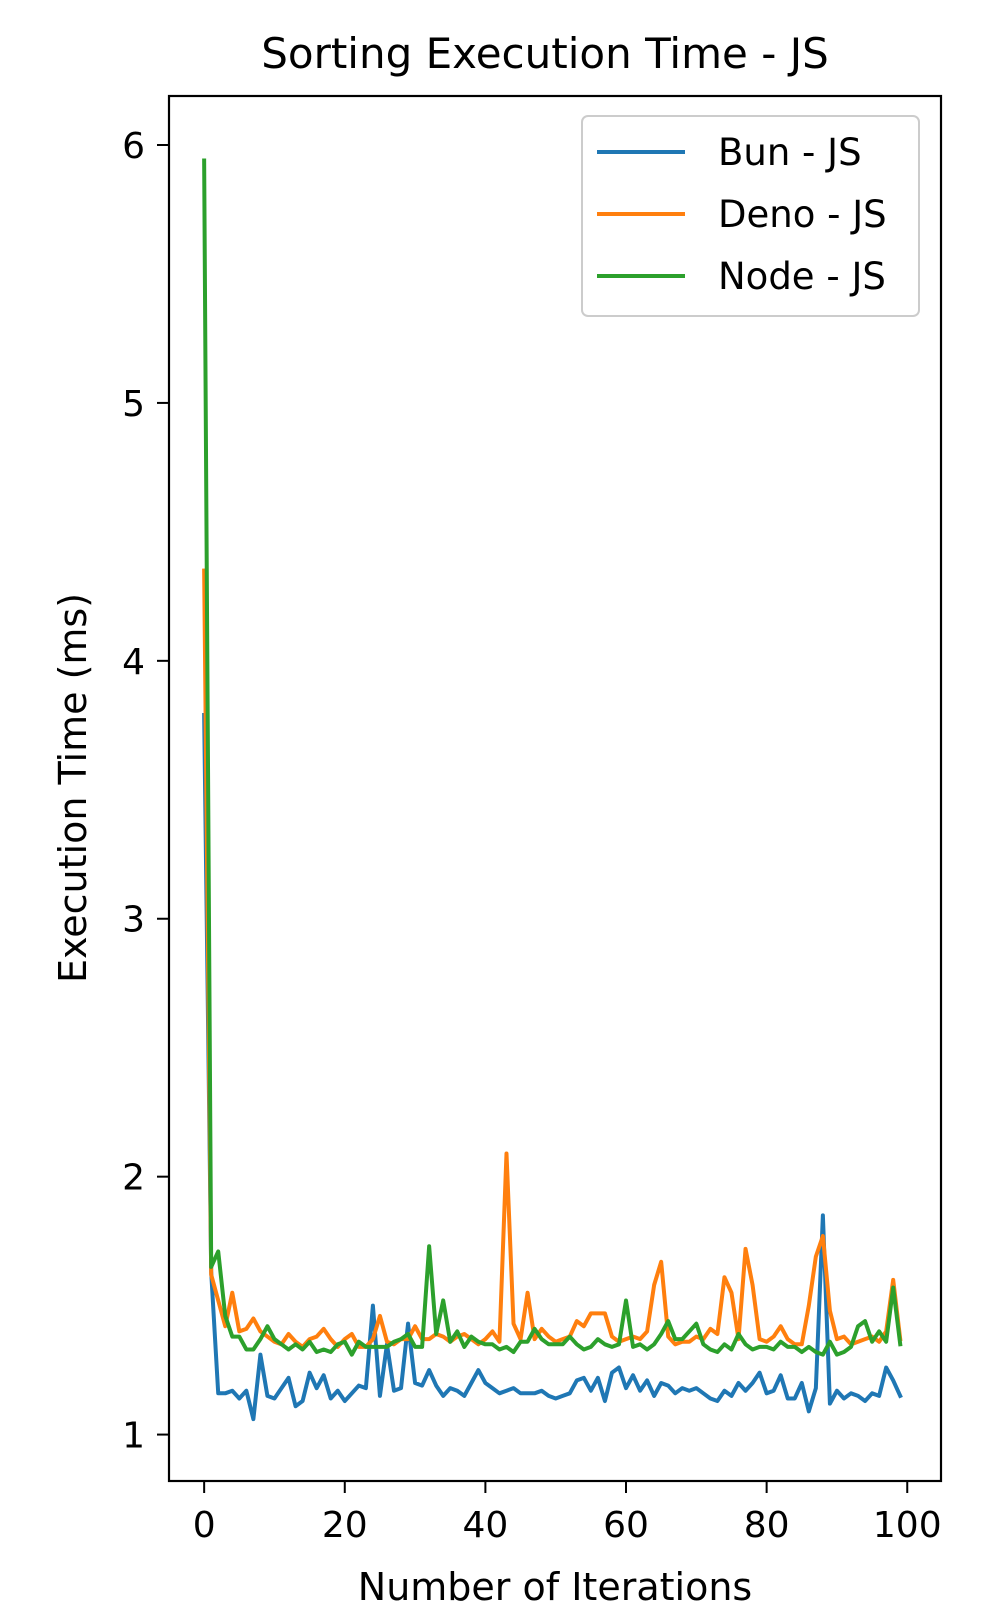  What do you see at coordinates (133, 404) in the screenshot?
I see `y-tick-label: 5` at bounding box center [133, 404].